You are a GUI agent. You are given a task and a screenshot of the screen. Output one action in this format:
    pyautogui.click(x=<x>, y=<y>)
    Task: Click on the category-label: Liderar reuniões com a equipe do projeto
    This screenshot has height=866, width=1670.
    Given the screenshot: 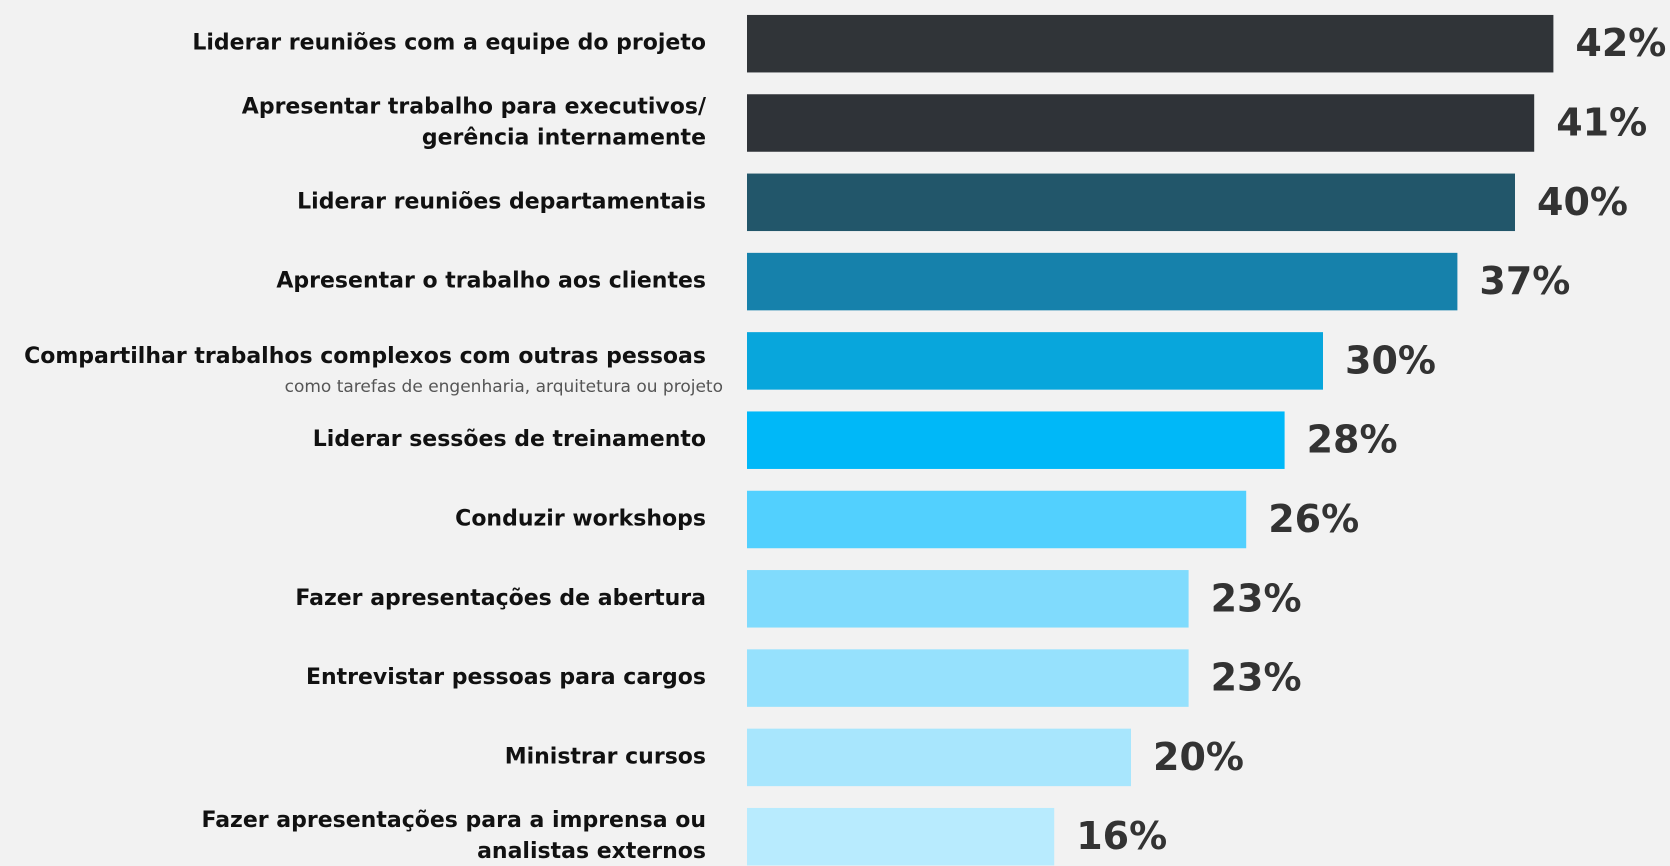 What is the action you would take?
    pyautogui.click(x=449, y=43)
    